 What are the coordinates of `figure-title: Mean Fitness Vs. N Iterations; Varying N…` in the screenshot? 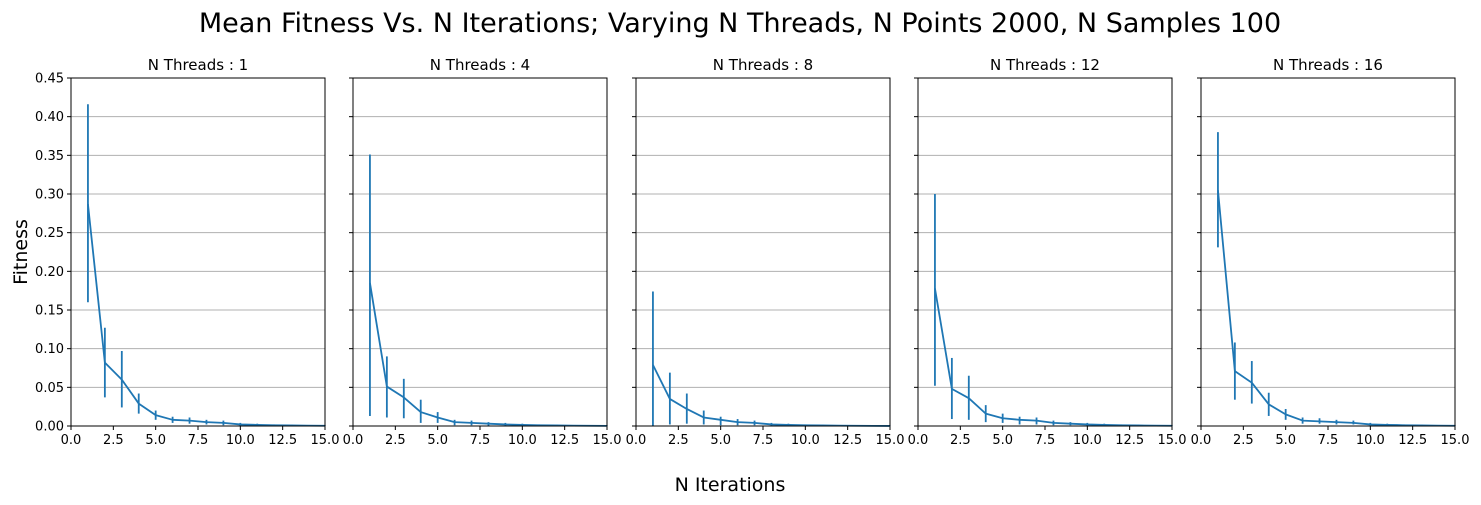 It's located at (740, 23).